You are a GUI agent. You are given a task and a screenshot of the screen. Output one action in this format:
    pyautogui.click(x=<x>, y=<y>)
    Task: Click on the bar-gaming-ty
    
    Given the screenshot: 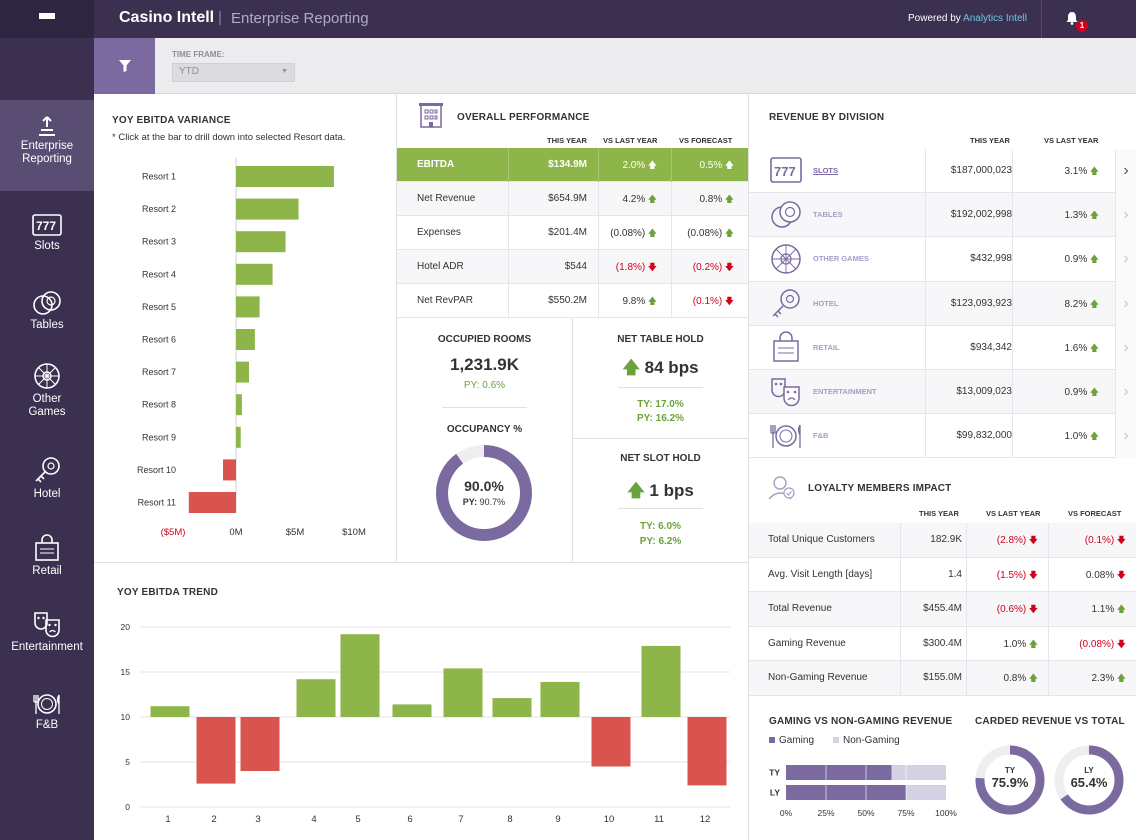 What is the action you would take?
    pyautogui.click(x=839, y=772)
    